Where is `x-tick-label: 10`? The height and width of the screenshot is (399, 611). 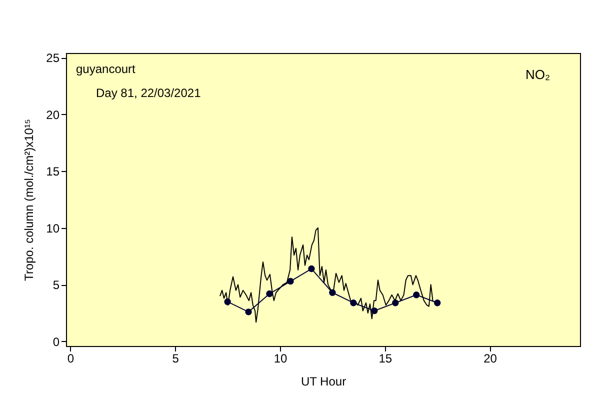
x-tick-label: 10 is located at coordinates (281, 359).